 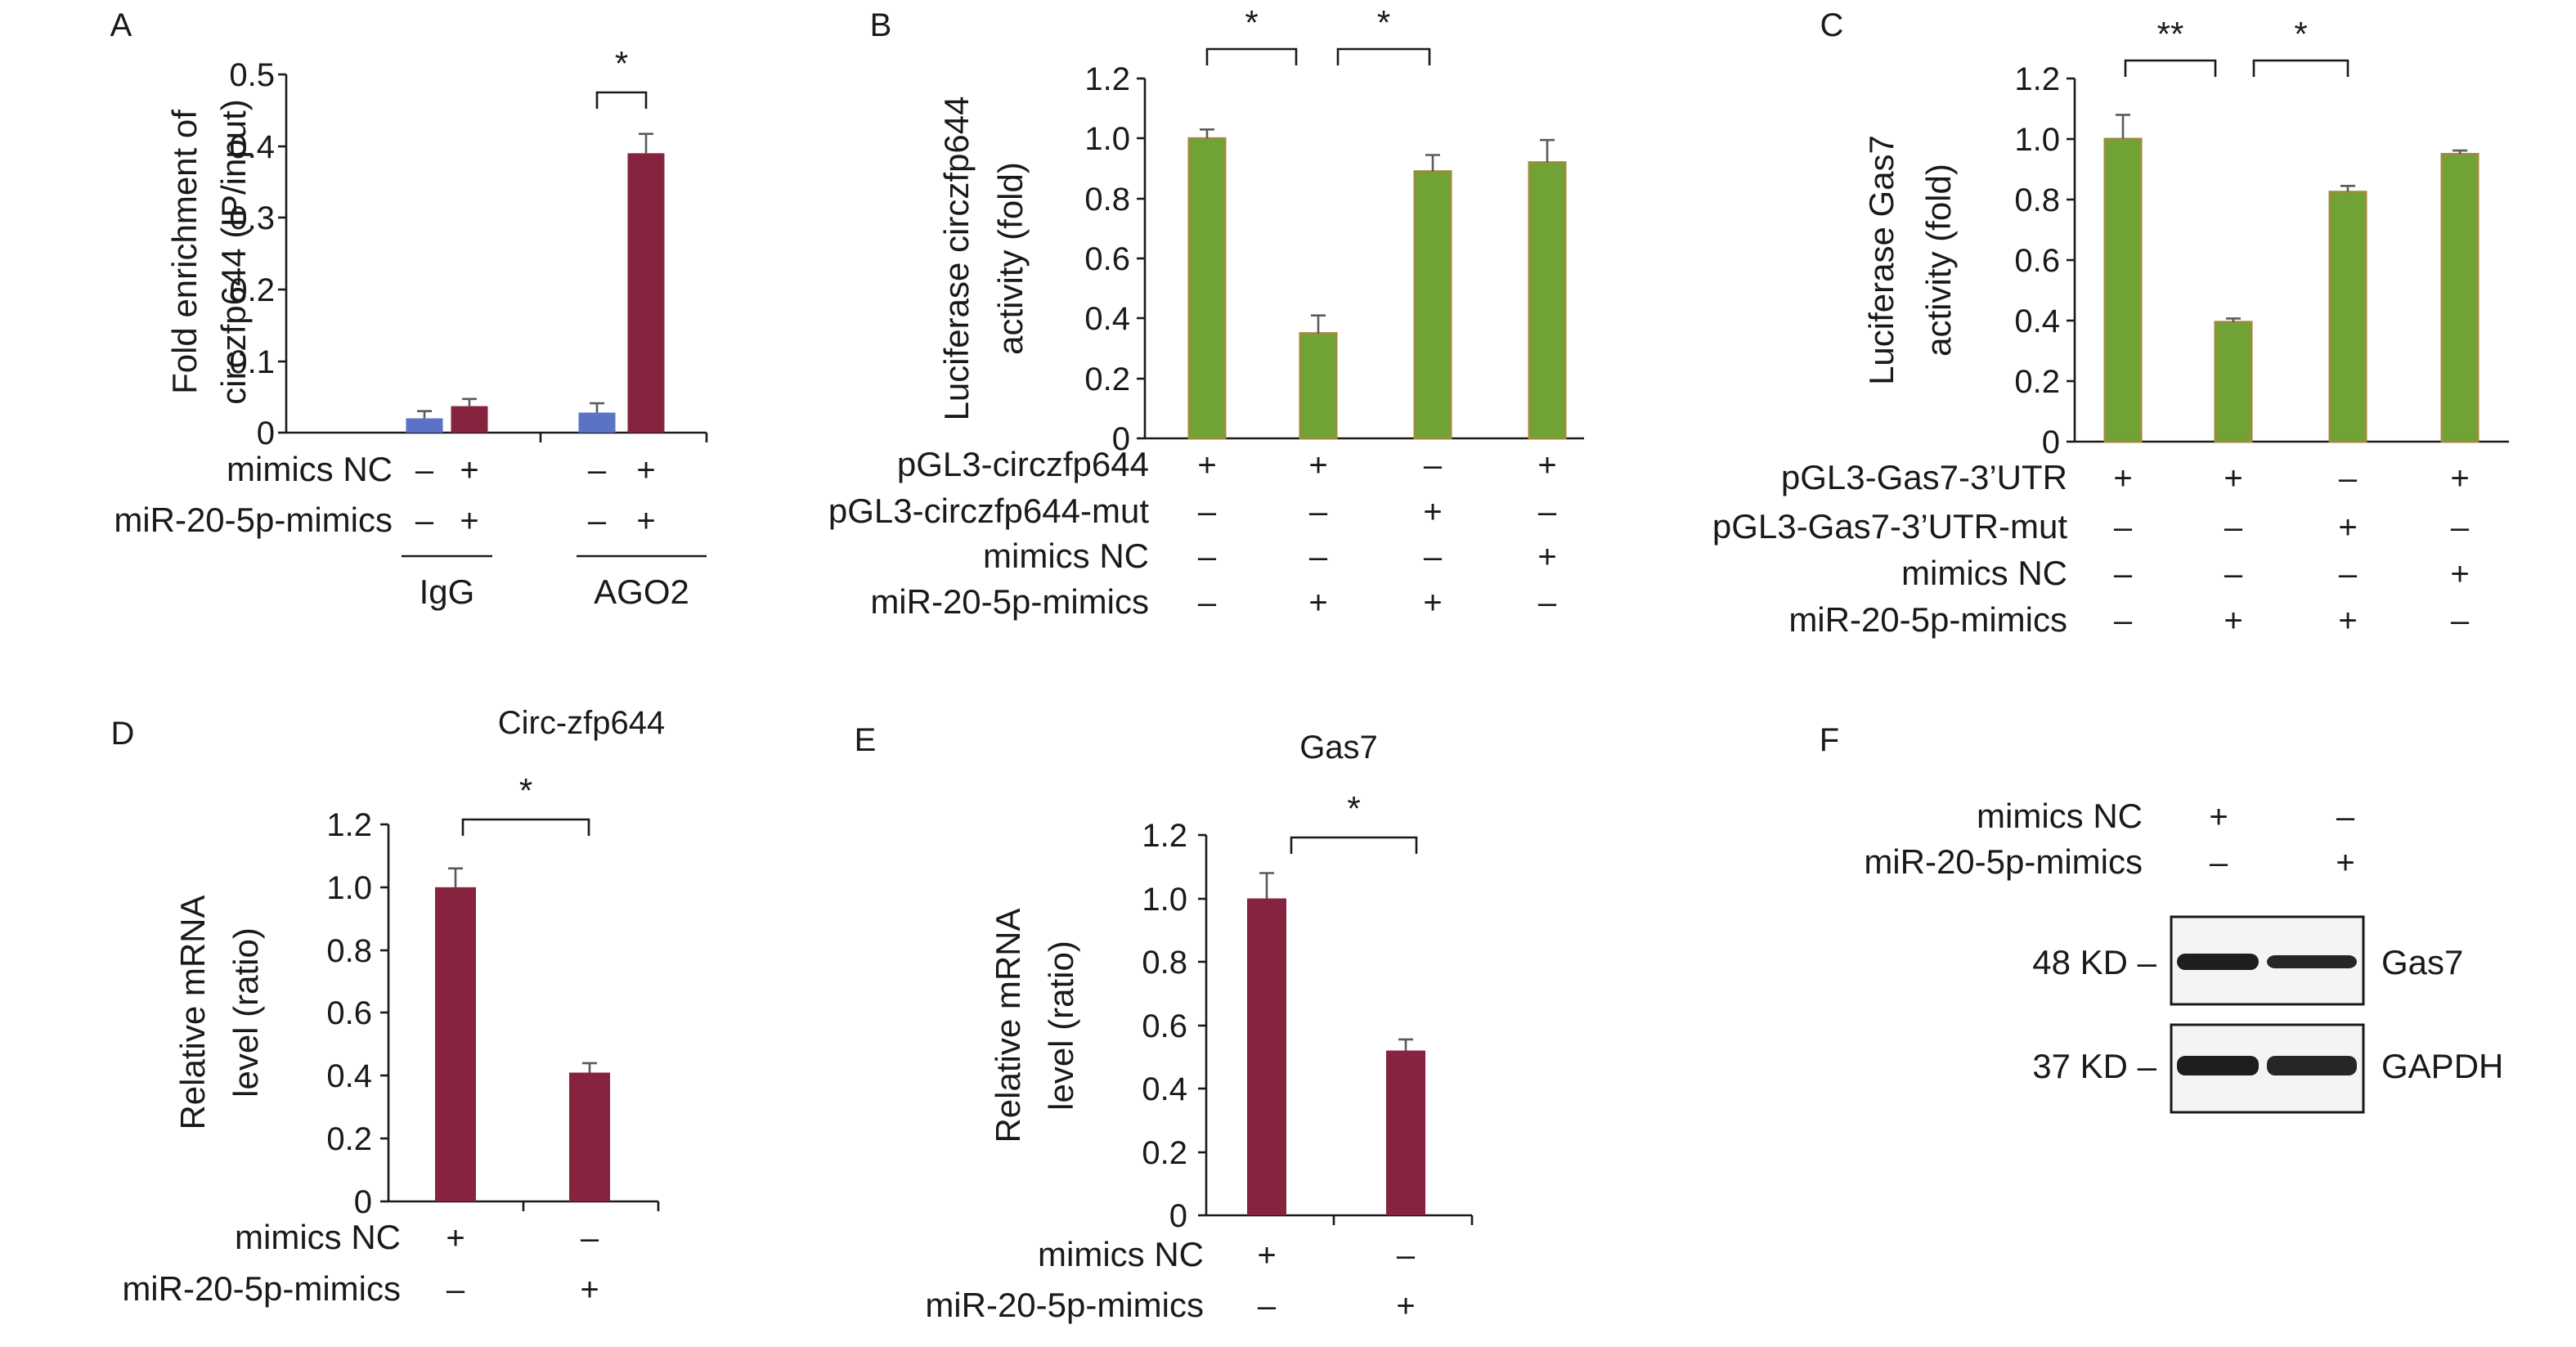 What do you see at coordinates (866, 740) in the screenshot?
I see `panel-letter: E` at bounding box center [866, 740].